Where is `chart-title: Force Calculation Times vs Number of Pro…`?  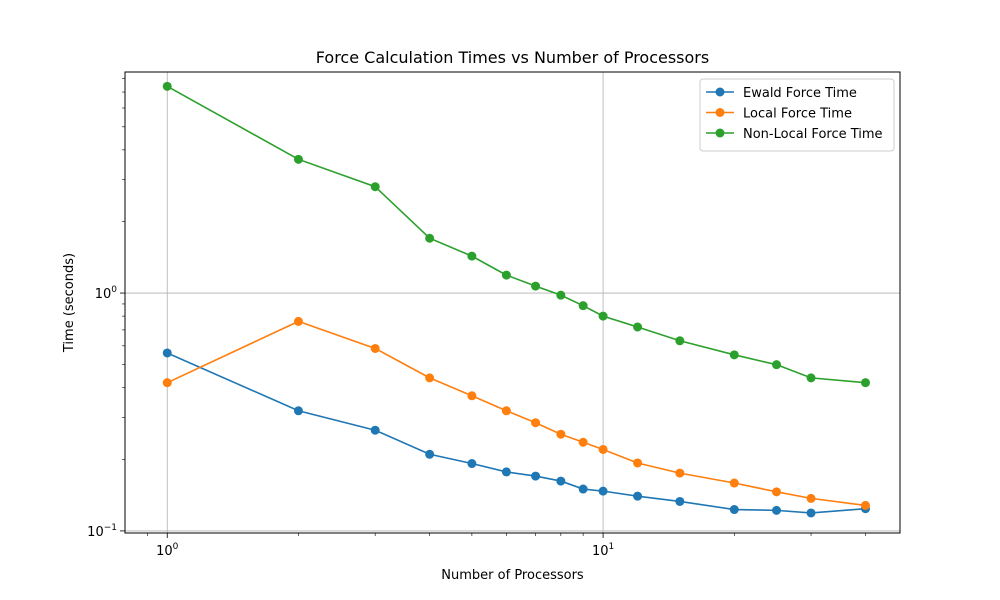 chart-title: Force Calculation Times vs Number of Pro… is located at coordinates (512, 57).